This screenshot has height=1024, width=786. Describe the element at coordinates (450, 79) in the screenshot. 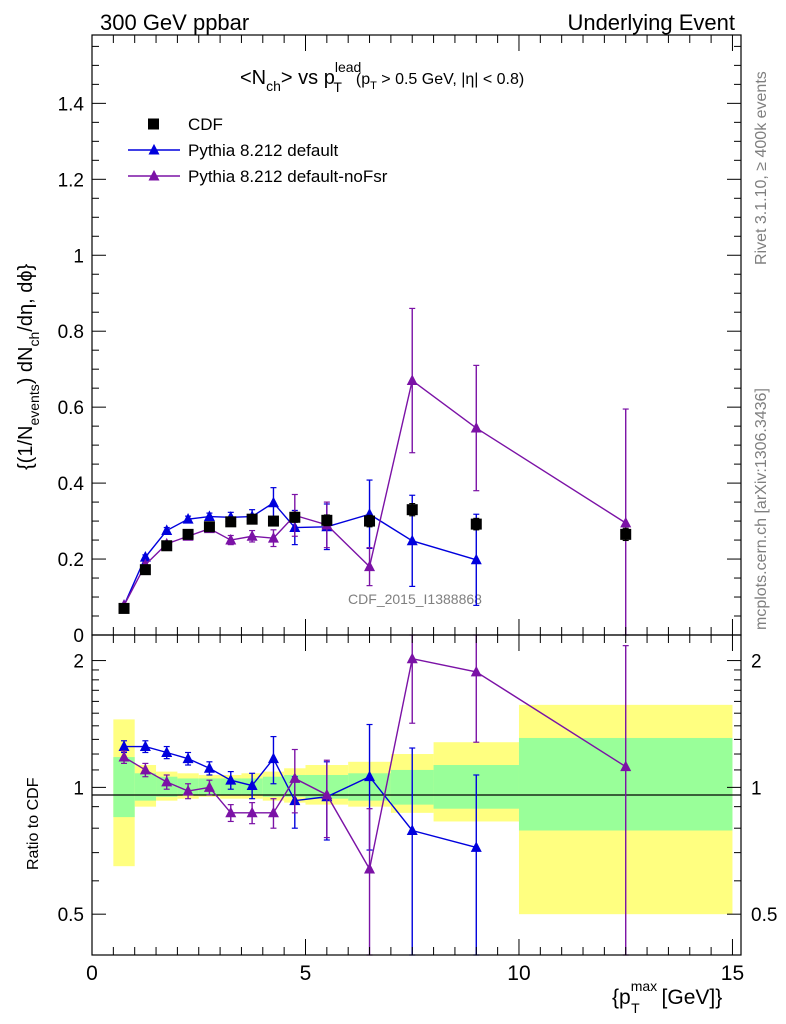

I see `title-cuts-rest: > 0.5 GeV, |η| < 0.8)` at that location.